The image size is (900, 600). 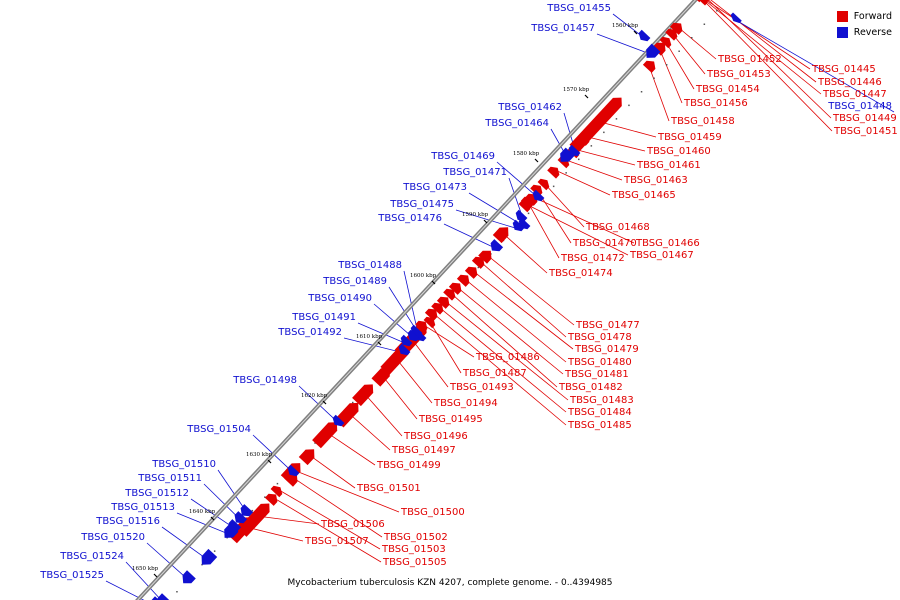 I want to click on forward-gene-label: TBSG_01501, so click(x=388, y=488).